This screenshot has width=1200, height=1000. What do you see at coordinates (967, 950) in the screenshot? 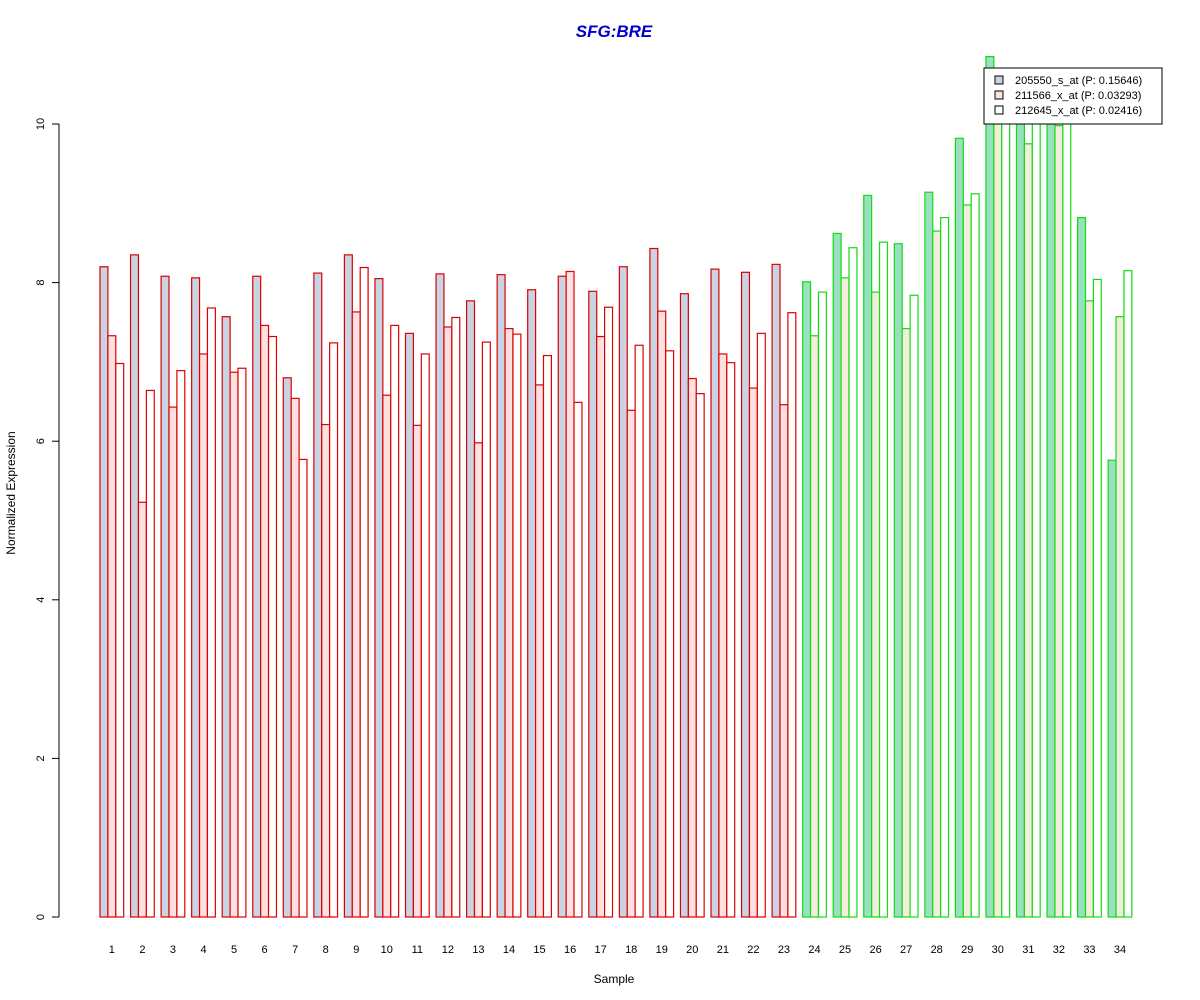
I see `x-tick-label: 29` at bounding box center [967, 950].